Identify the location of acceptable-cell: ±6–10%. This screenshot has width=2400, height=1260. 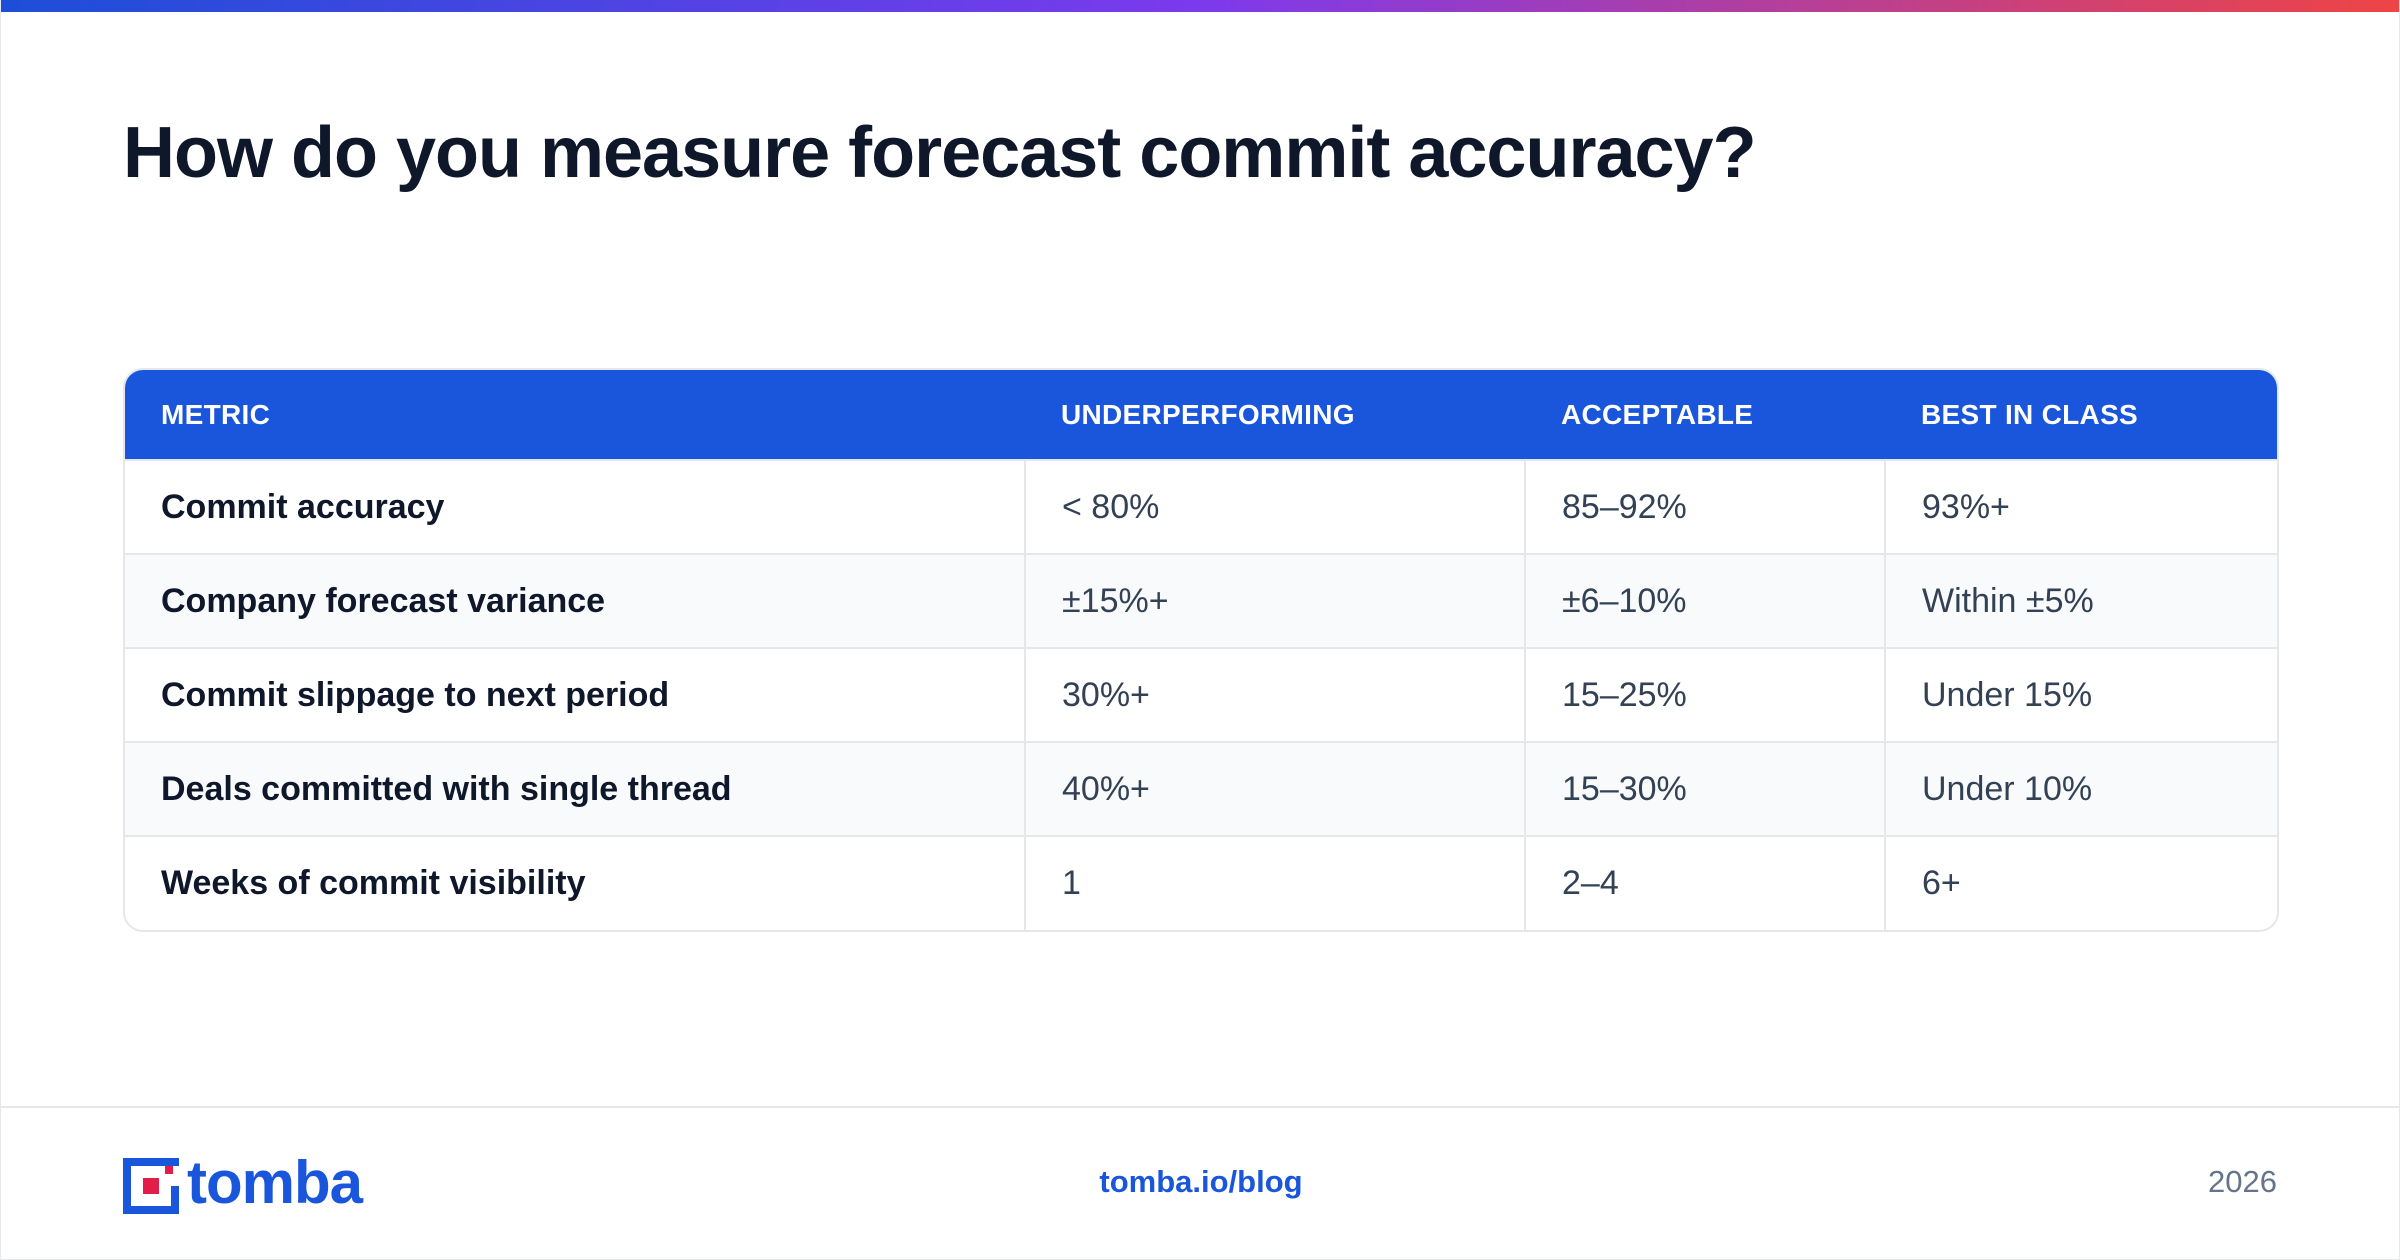
(1704, 600).